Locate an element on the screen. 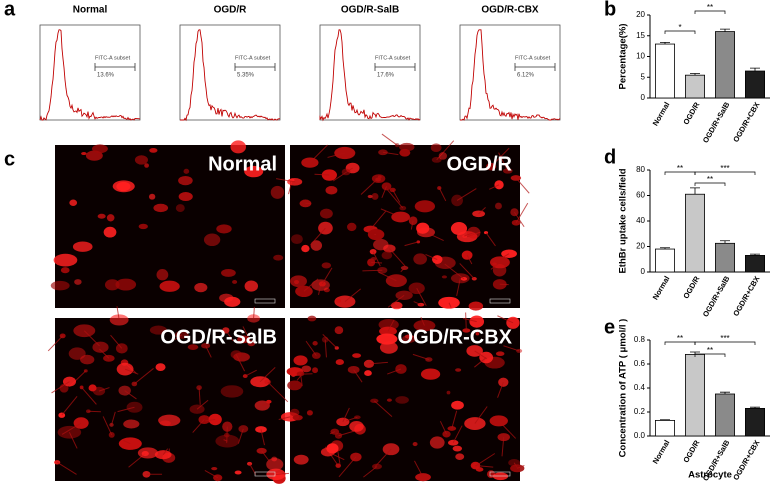 The image size is (778, 484). flow-frame is located at coordinates (230, 72).